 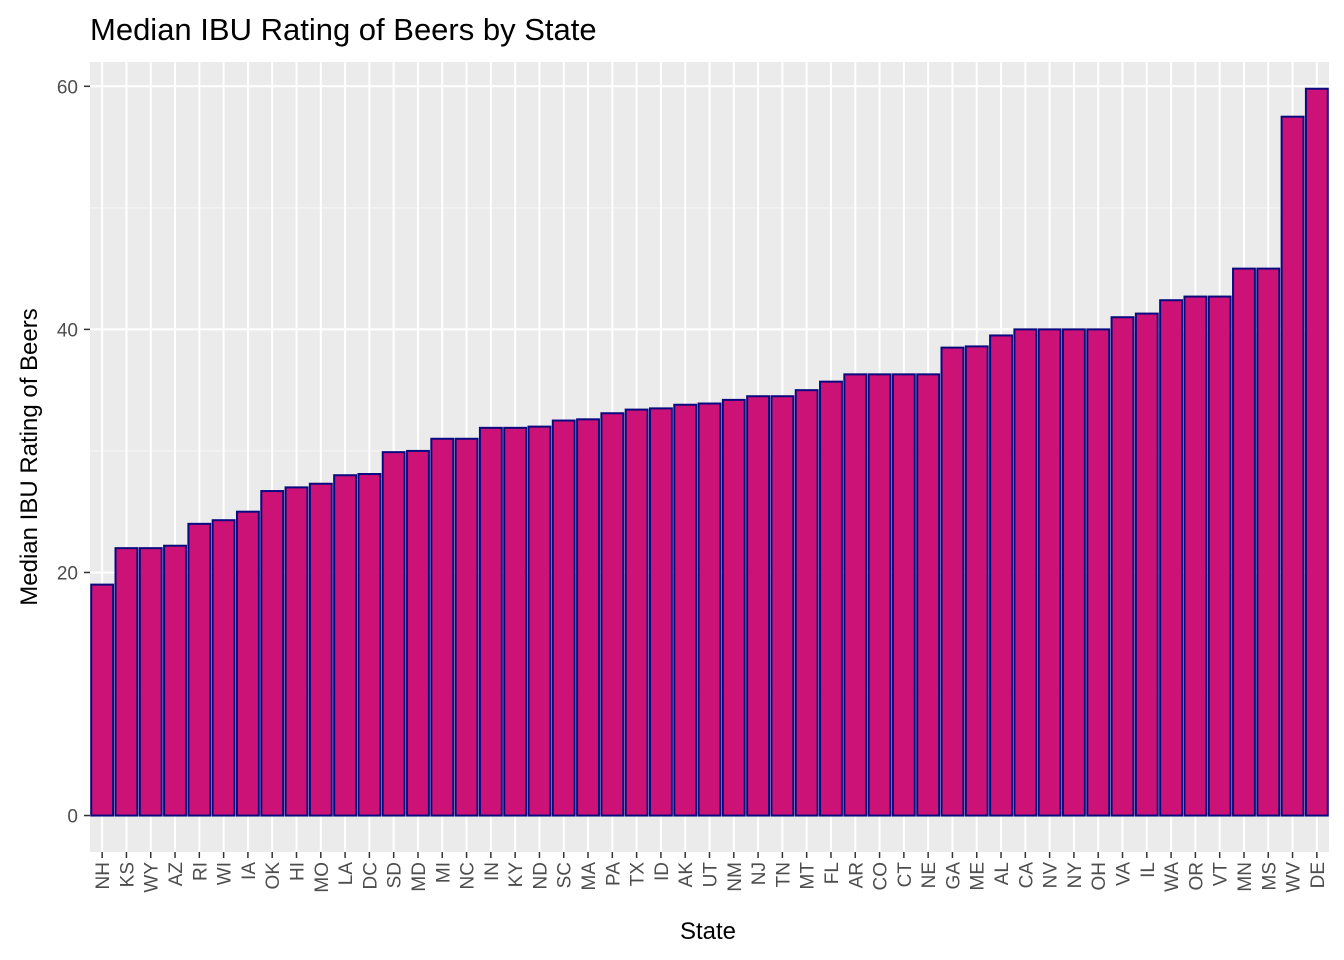 I want to click on bar-nj, so click(x=758, y=606).